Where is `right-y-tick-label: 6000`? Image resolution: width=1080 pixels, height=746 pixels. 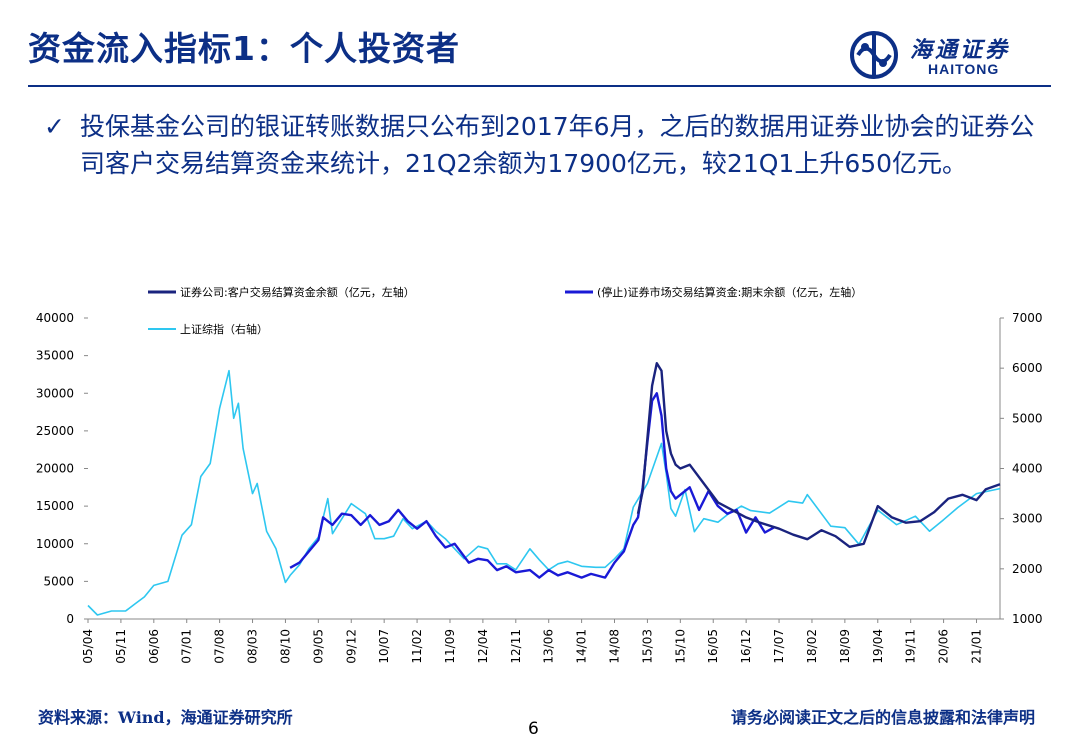 right-y-tick-label: 6000 is located at coordinates (1027, 368).